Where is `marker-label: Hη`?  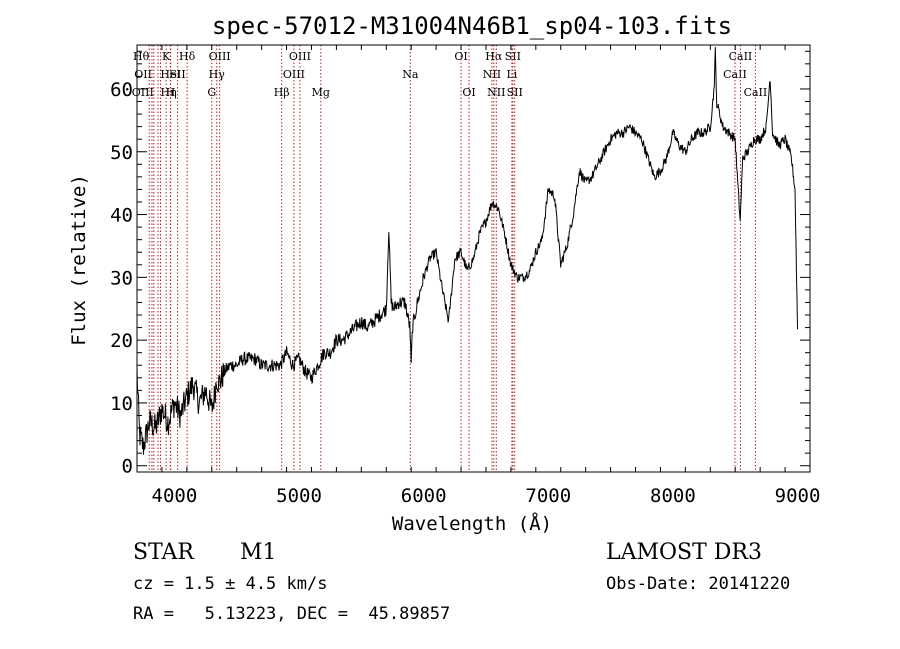 marker-label: Hη is located at coordinates (169, 92).